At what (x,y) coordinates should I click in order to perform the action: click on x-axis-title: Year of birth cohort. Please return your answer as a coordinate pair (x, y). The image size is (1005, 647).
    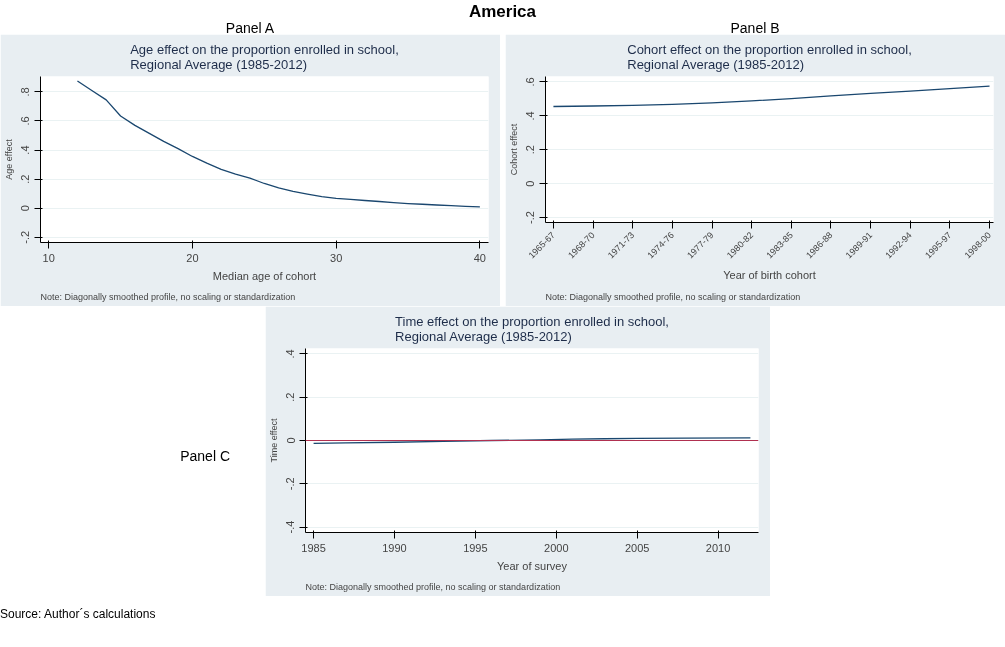
    Looking at the image, I should click on (769, 275).